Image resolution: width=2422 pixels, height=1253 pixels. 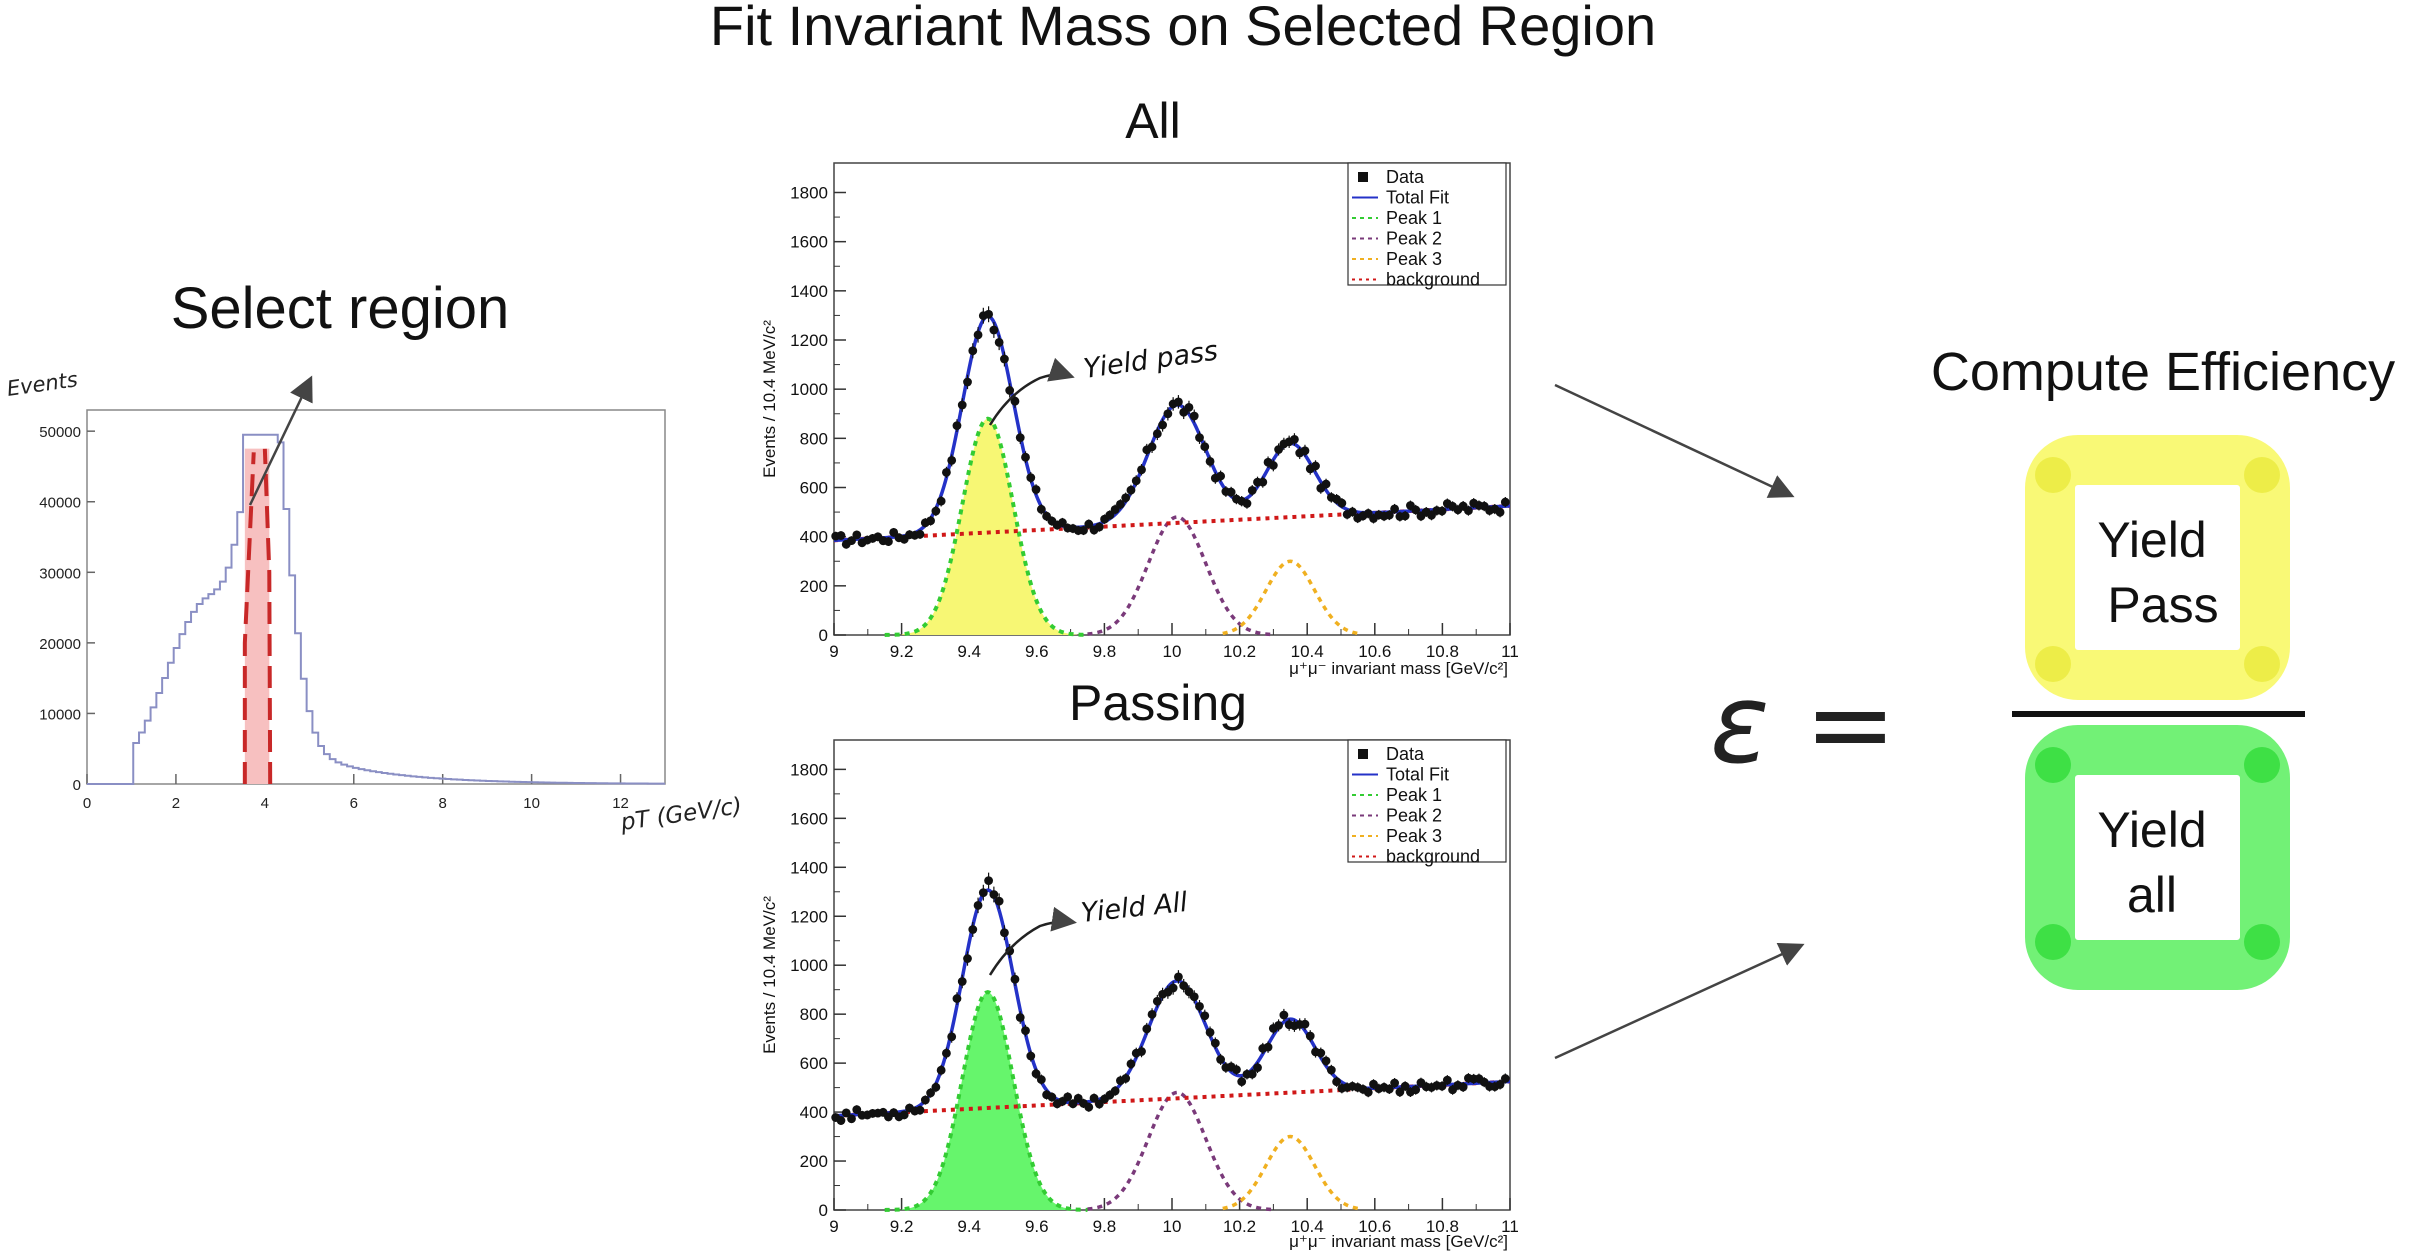 What do you see at coordinates (1032, 941) in the screenshot?
I see `fit-passing-annotation-arrow` at bounding box center [1032, 941].